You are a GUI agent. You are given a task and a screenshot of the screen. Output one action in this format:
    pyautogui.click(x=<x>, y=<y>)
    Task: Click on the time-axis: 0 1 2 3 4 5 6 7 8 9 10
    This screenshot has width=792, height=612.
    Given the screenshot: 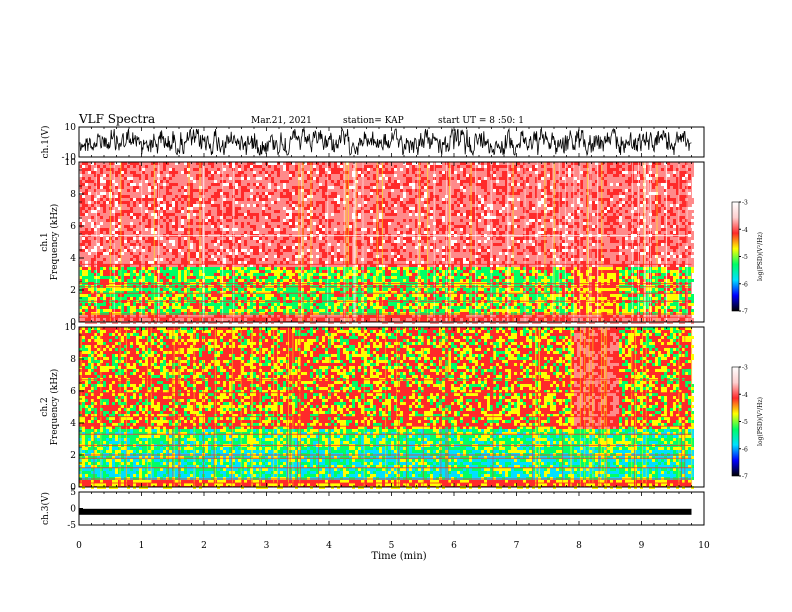 What is the action you would take?
    pyautogui.click(x=393, y=546)
    